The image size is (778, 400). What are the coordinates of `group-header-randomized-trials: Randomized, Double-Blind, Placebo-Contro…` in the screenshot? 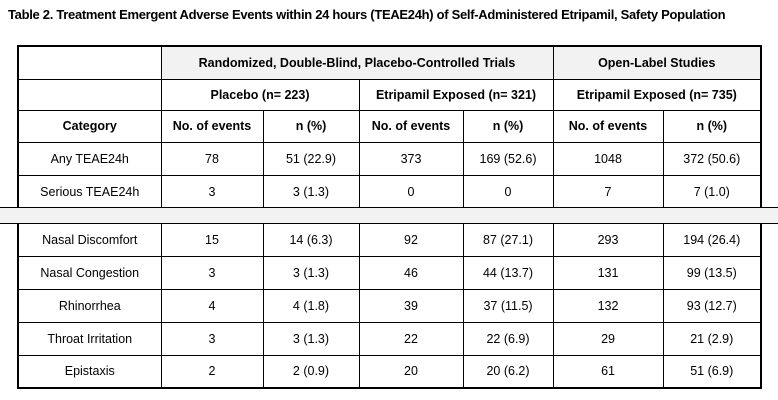 It's located at (357, 62).